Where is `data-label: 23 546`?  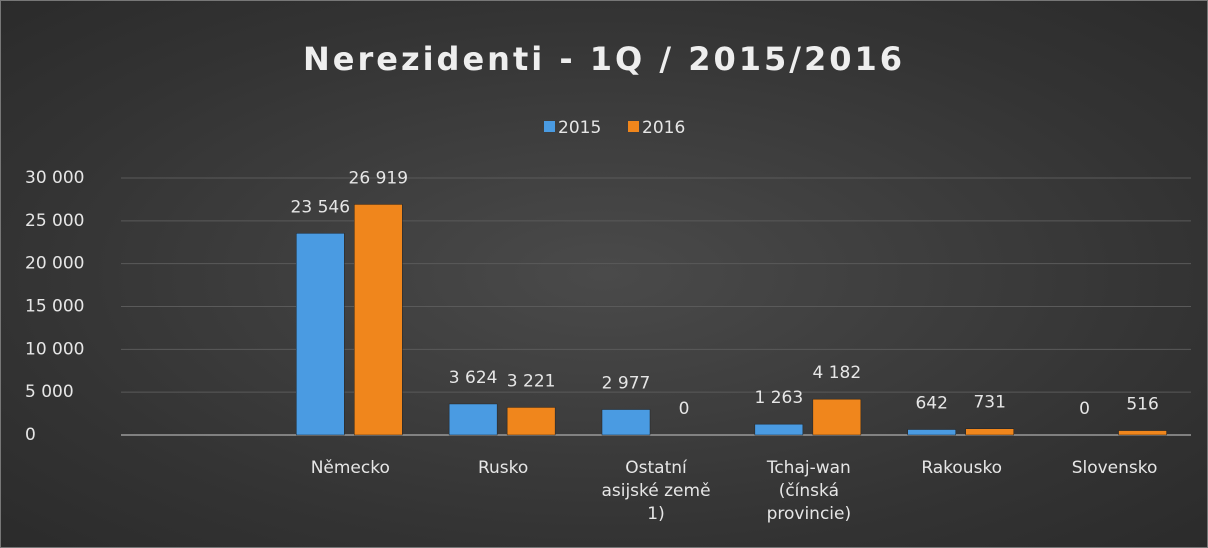
data-label: 23 546 is located at coordinates (320, 207).